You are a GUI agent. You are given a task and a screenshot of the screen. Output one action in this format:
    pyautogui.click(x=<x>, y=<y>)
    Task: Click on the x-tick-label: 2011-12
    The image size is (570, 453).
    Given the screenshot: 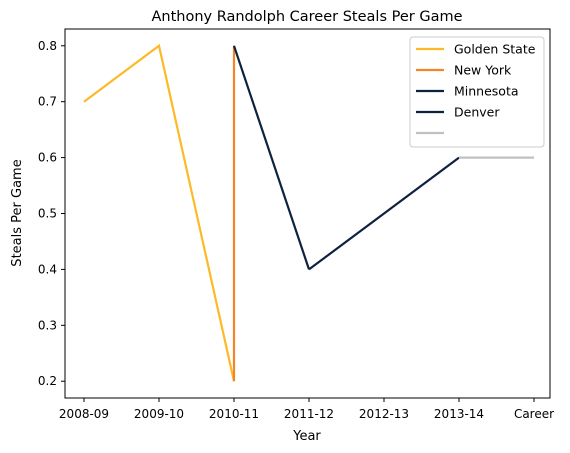 What is the action you would take?
    pyautogui.click(x=309, y=414)
    